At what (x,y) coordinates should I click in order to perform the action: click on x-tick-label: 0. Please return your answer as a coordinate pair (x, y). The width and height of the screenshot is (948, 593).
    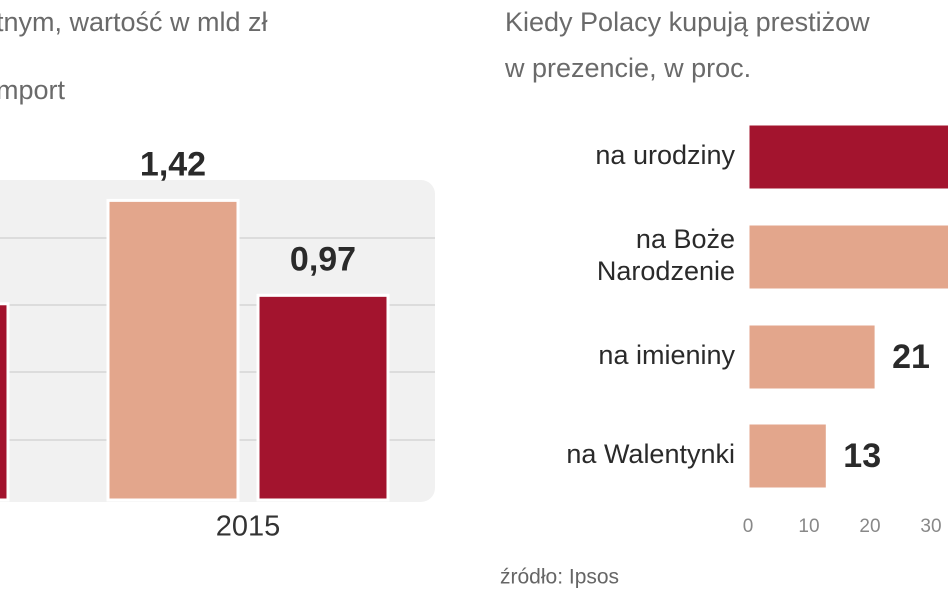
    Looking at the image, I should click on (748, 526).